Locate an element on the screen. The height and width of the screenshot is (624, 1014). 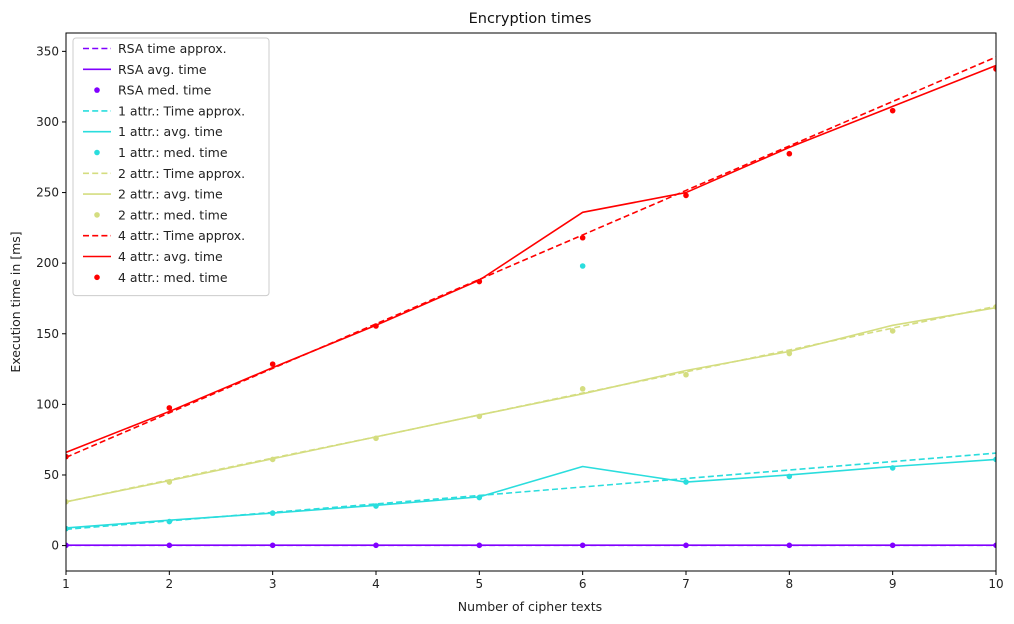
legend-item: 4 attr.: Time approx. is located at coordinates (164, 235).